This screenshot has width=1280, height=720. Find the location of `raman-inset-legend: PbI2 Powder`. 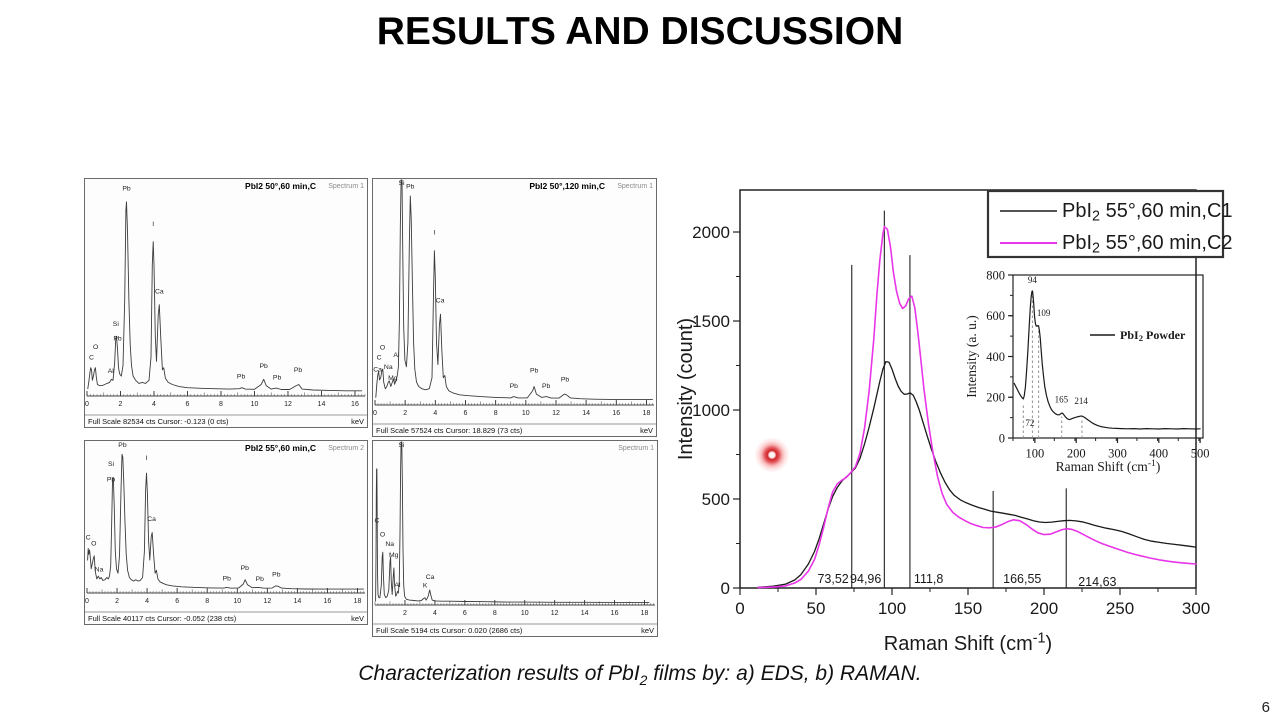

raman-inset-legend: PbI2 Powder is located at coordinates (1138, 335).